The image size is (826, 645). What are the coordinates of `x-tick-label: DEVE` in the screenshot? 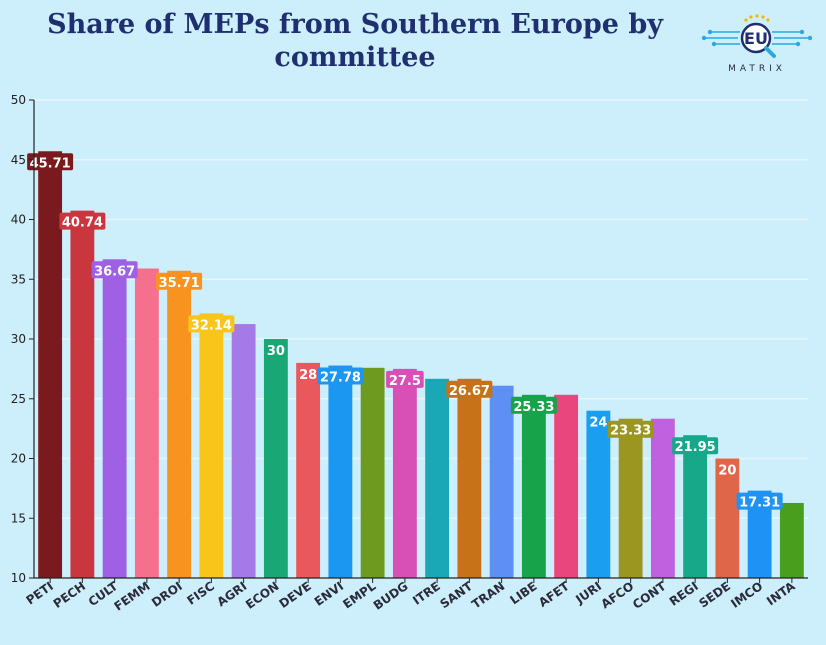 It's located at (295, 595).